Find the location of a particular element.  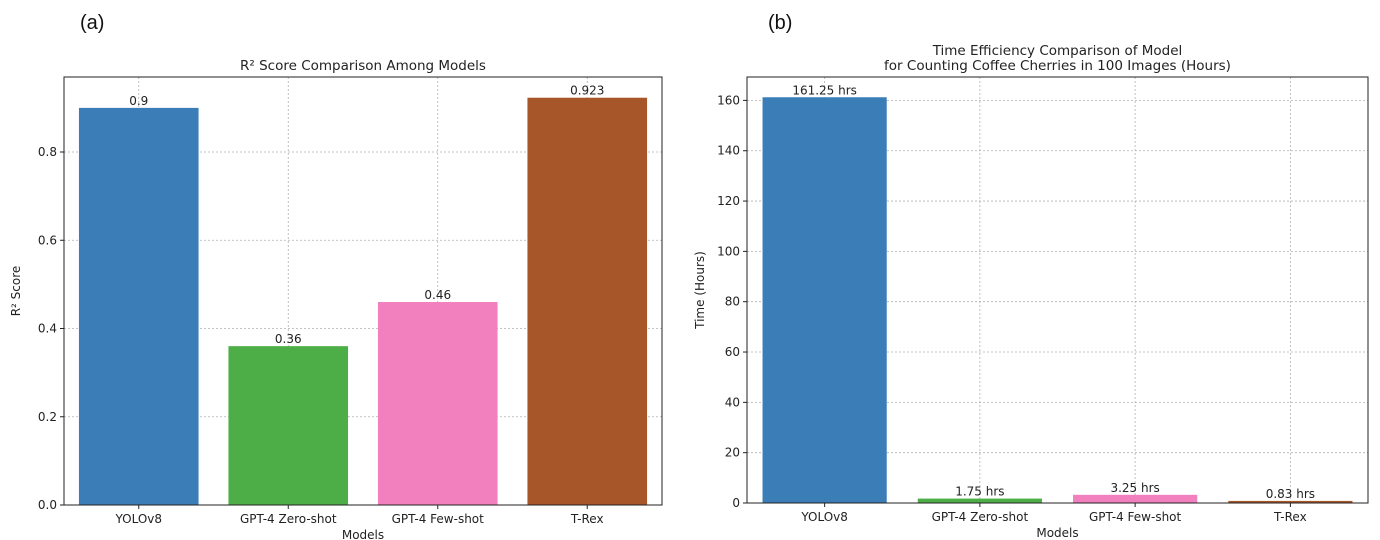

chart2-ytick-label-1: 20 is located at coordinates (732, 453).